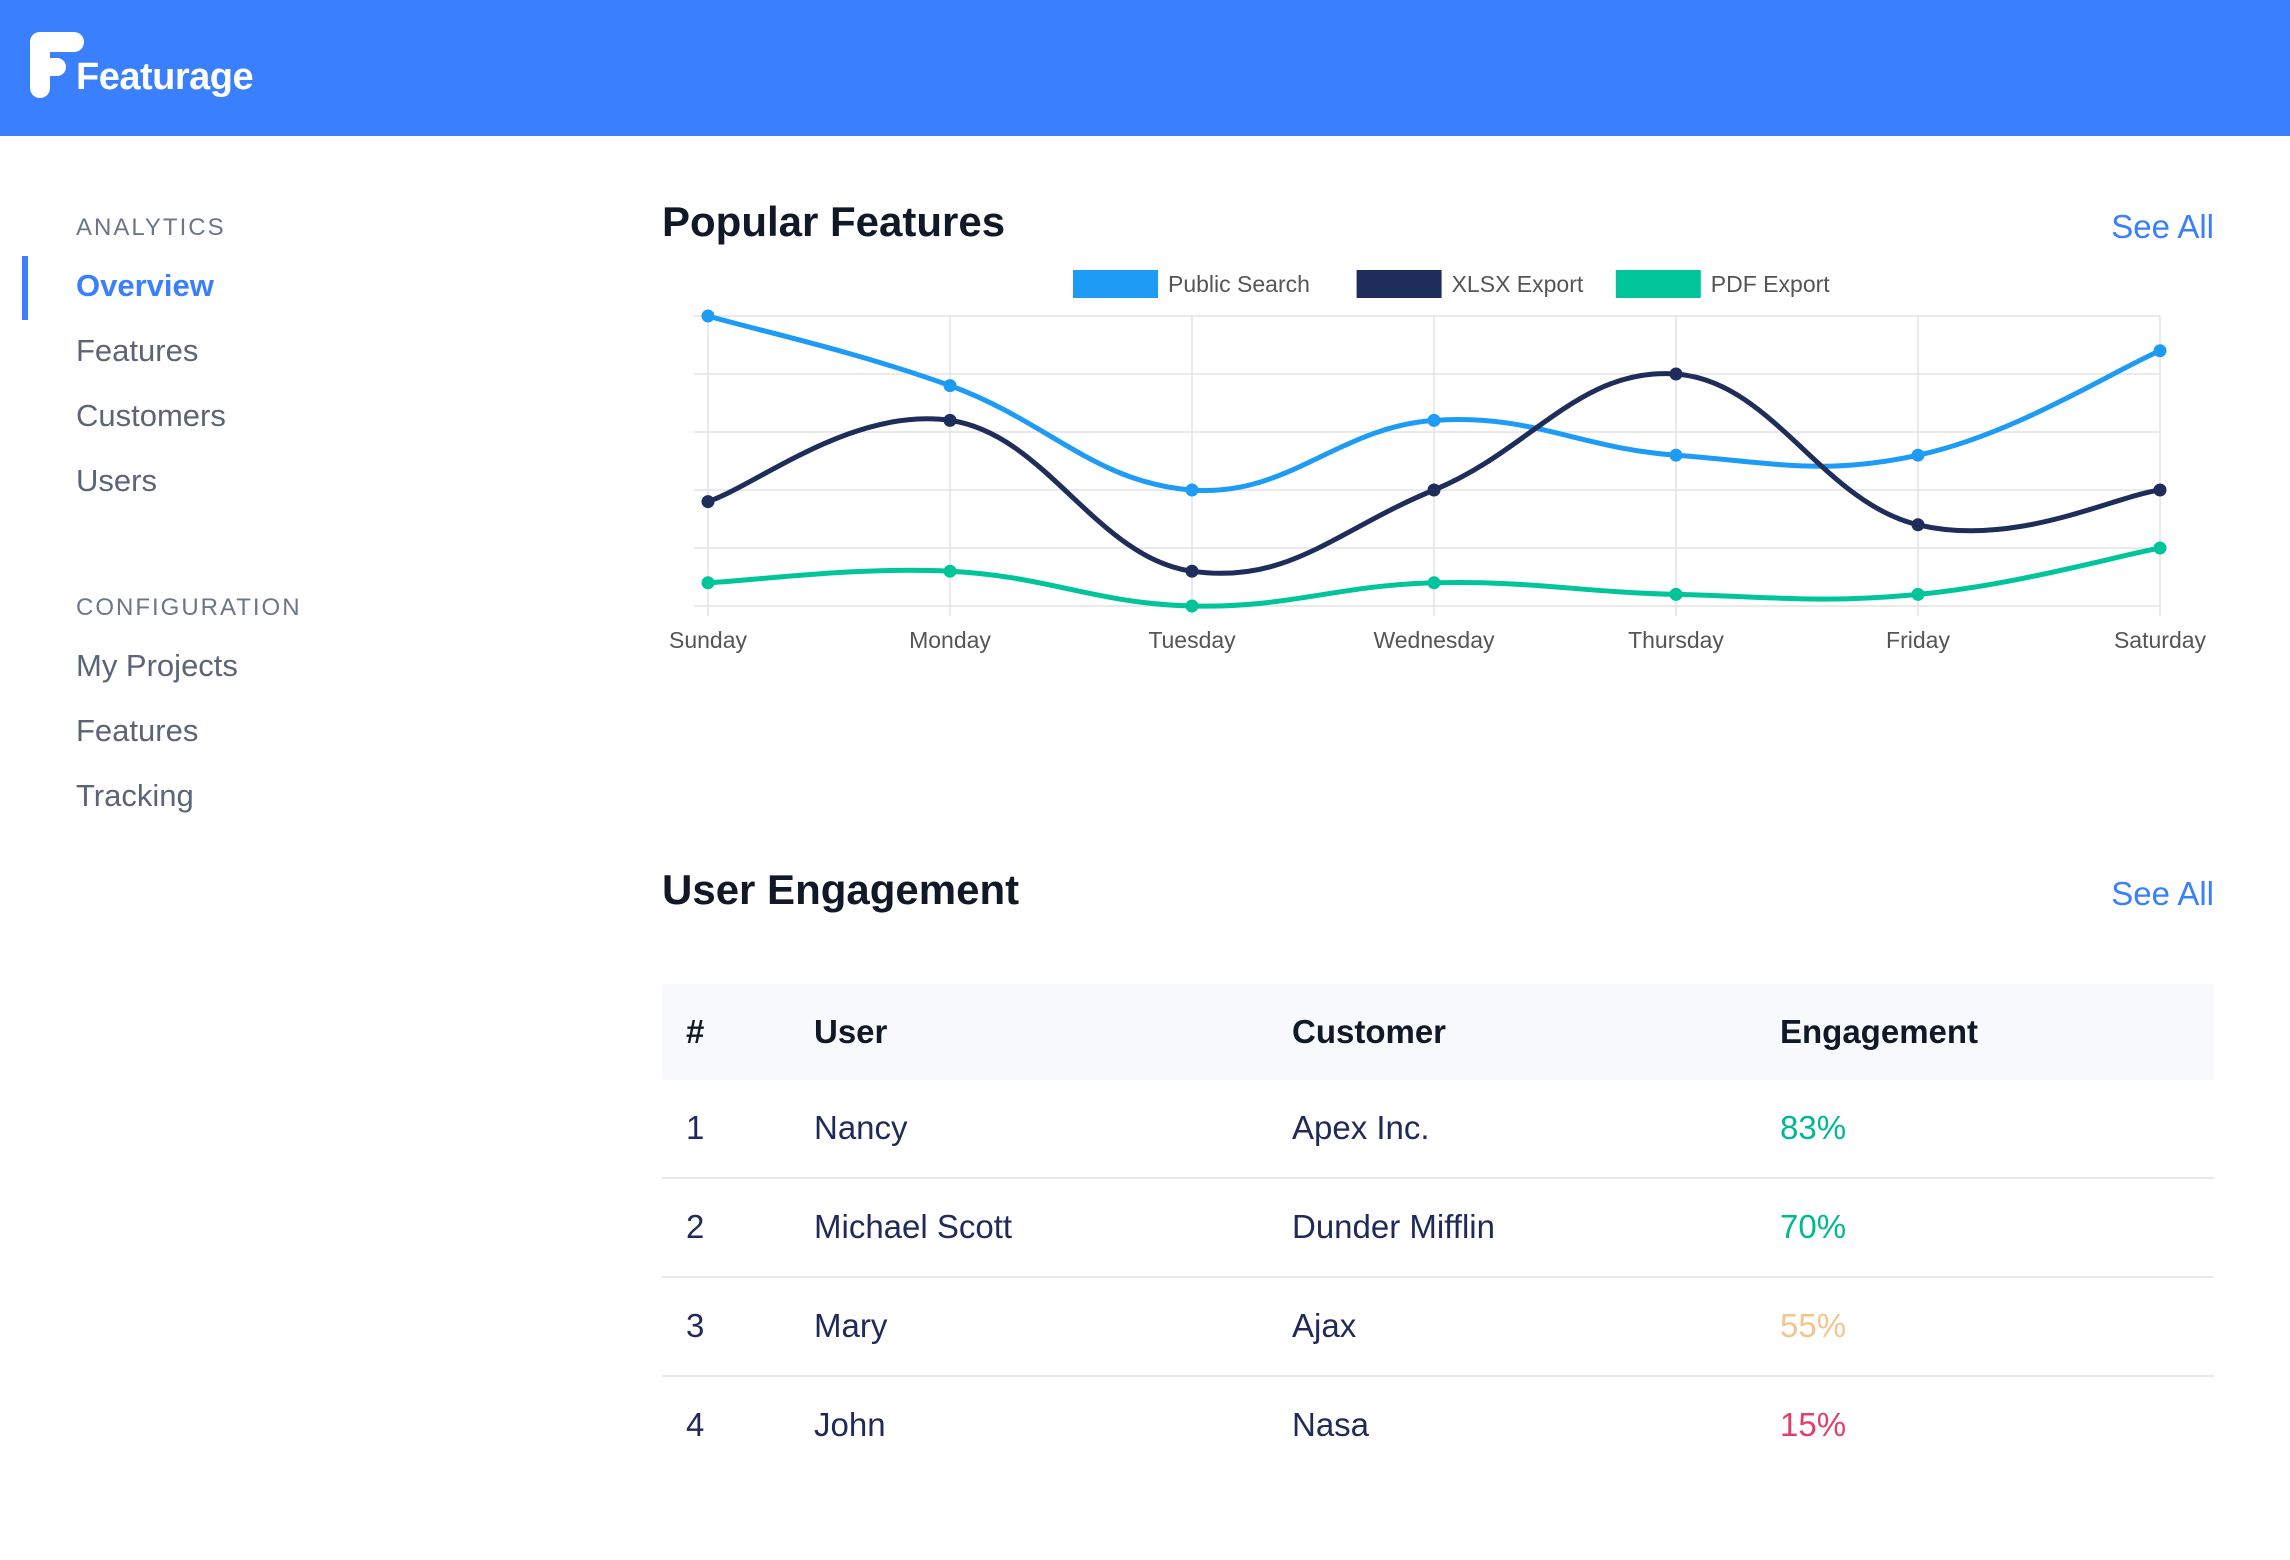 This screenshot has width=2290, height=1560. I want to click on row-user: Nancy, so click(861, 1127).